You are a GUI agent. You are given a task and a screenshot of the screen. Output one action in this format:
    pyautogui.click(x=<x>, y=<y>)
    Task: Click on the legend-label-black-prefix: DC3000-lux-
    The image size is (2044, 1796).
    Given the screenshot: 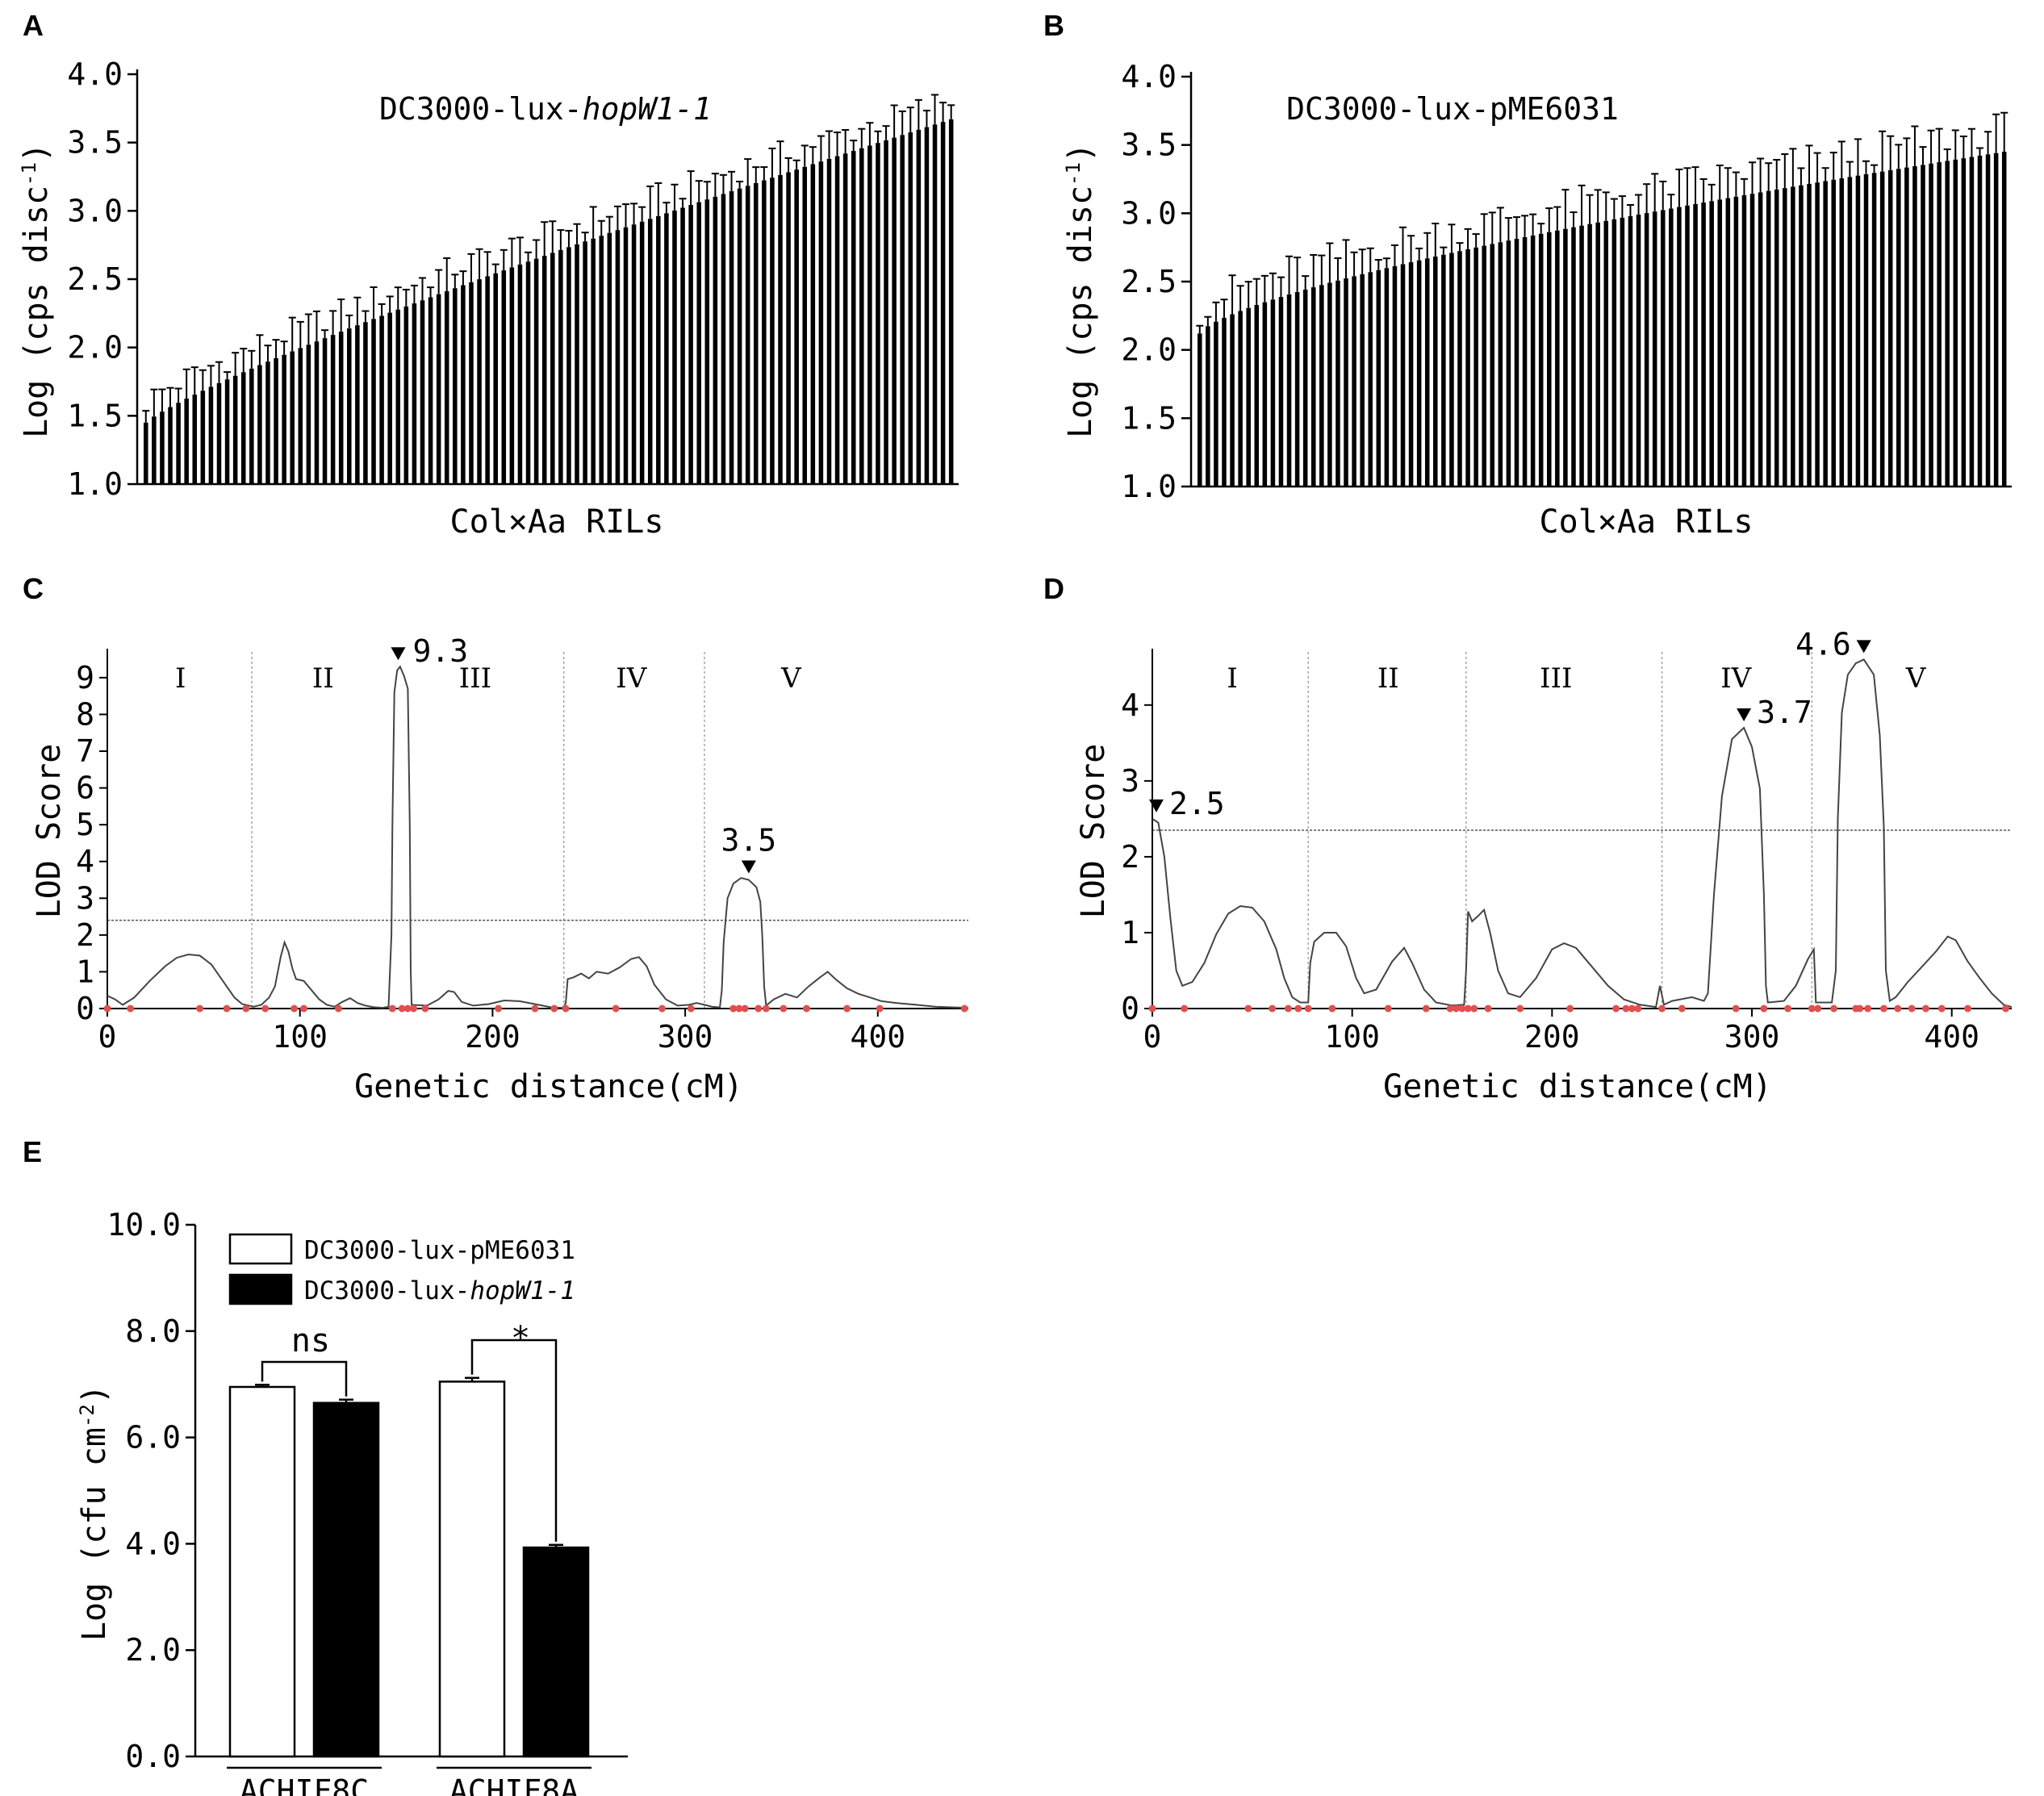 What is the action you would take?
    pyautogui.click(x=387, y=1290)
    